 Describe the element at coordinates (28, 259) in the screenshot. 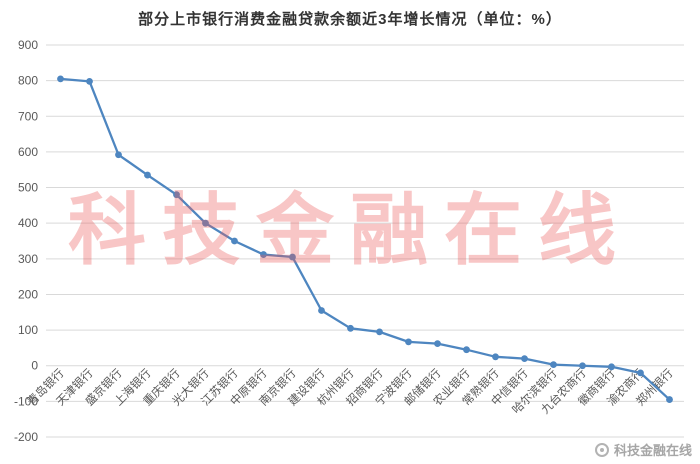

I see `svg-text: 300` at that location.